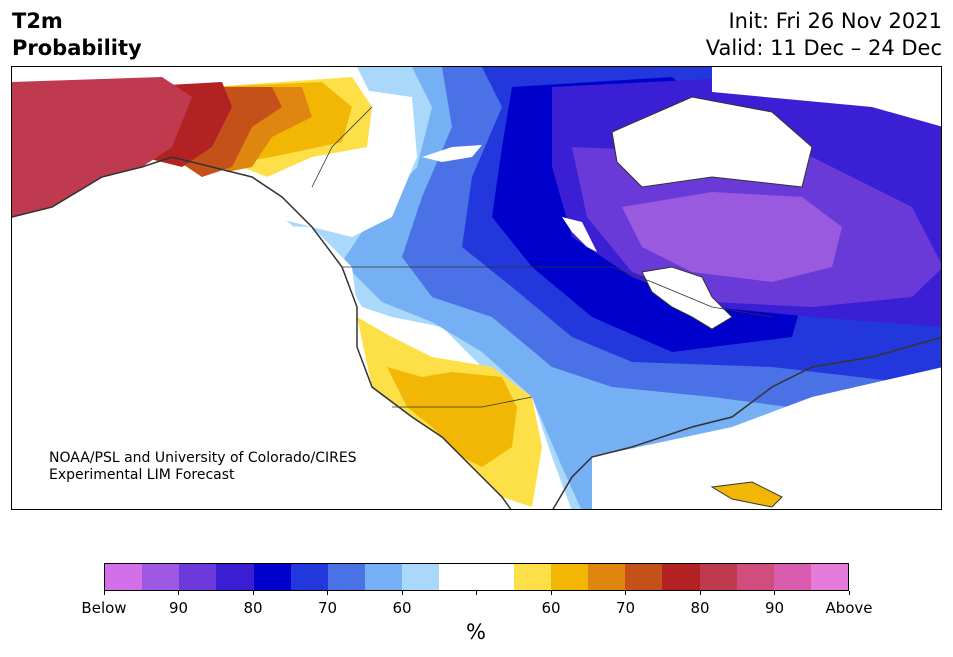 This screenshot has width=953, height=657. I want to click on region-white-west, so click(339, 162).